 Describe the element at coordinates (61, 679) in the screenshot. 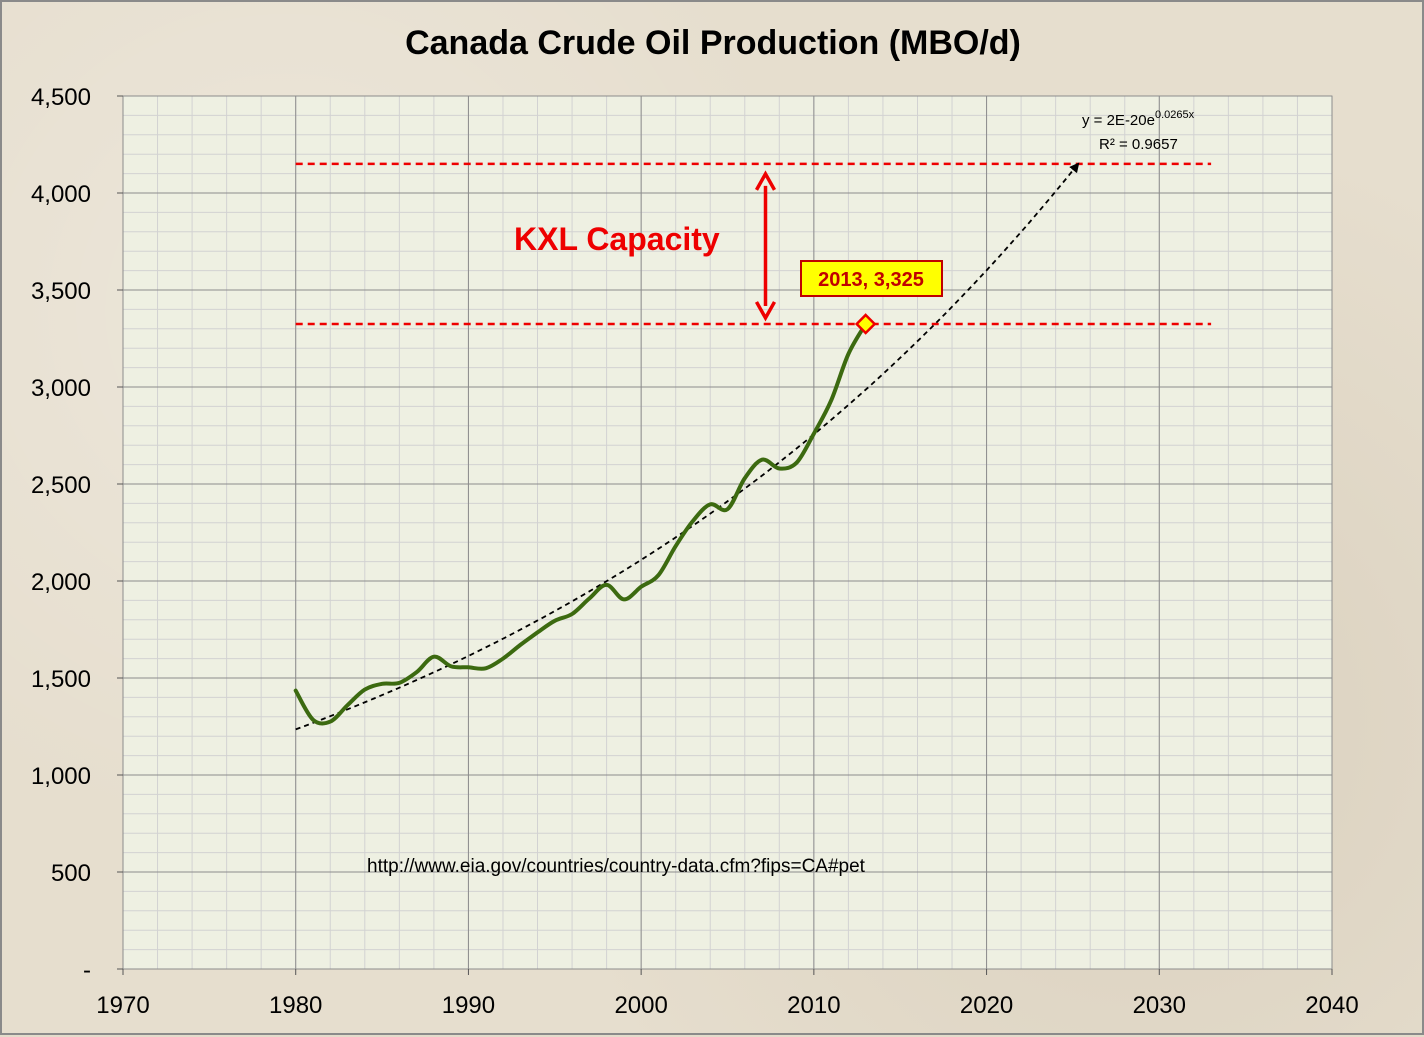

I see `y-tick-label: 1,500` at that location.